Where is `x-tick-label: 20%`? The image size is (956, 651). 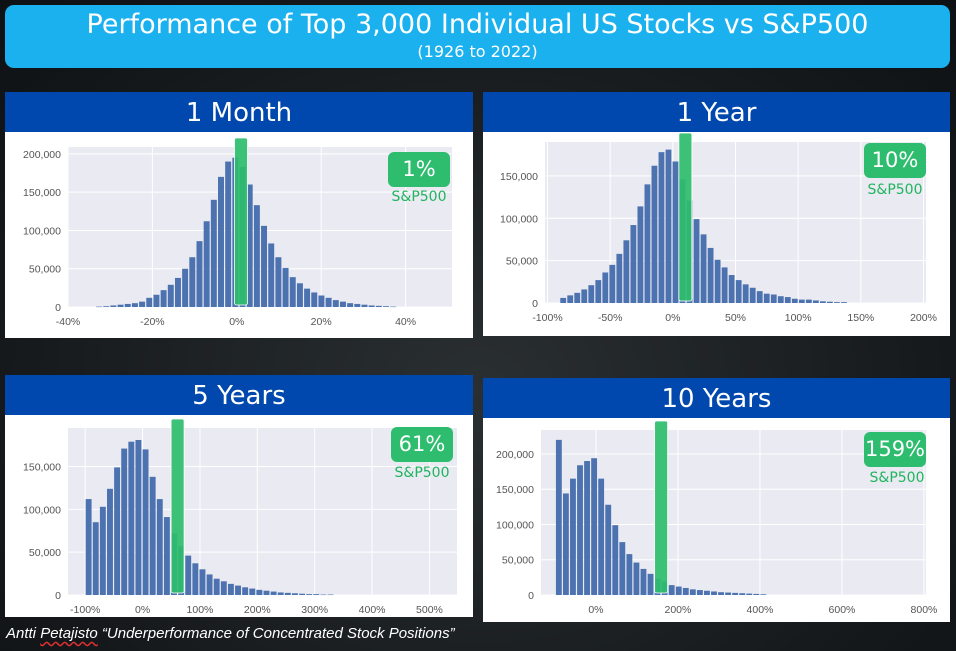
x-tick-label: 20% is located at coordinates (321, 322).